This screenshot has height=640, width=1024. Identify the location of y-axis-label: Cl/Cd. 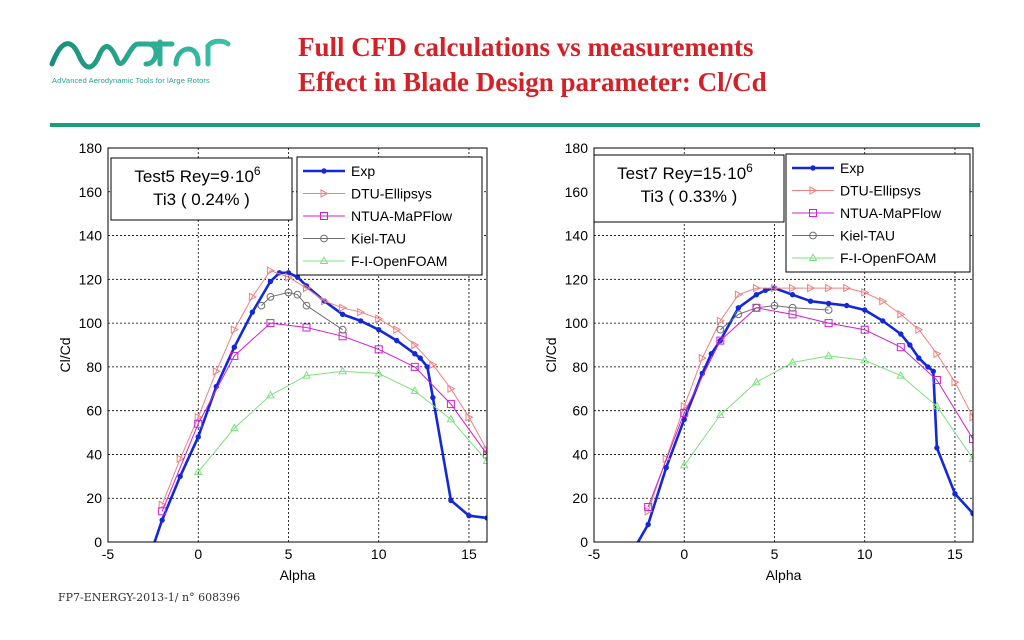
(65, 354).